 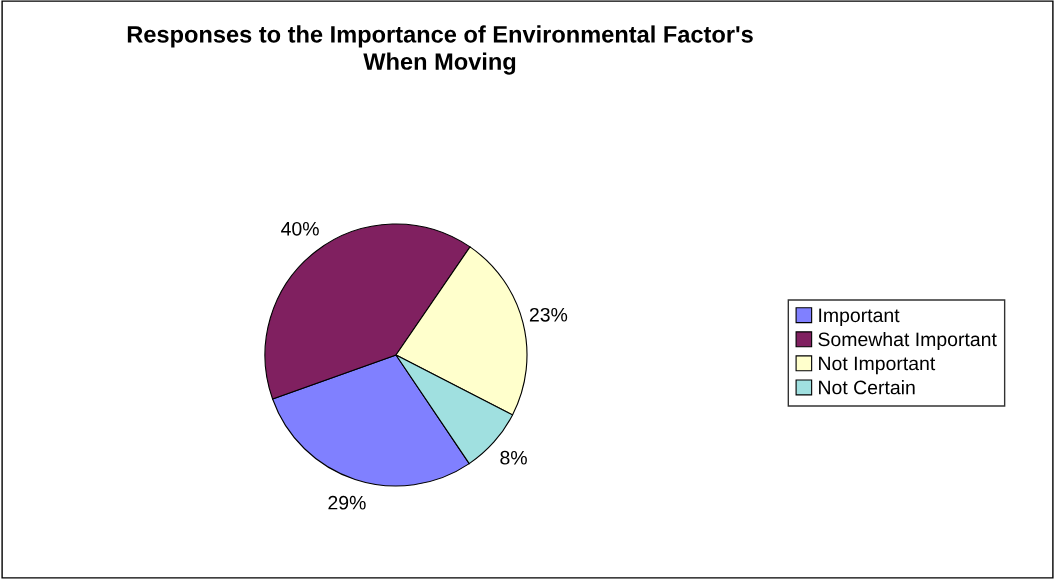 What do you see at coordinates (867, 387) in the screenshot?
I see `legend-label: Not Certain` at bounding box center [867, 387].